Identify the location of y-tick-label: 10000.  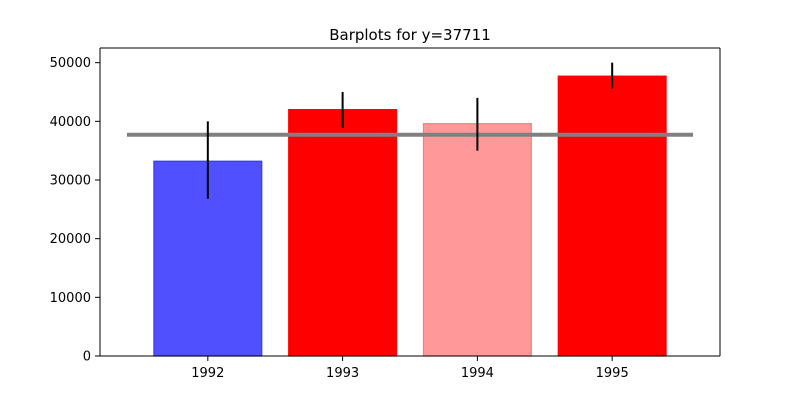
(70, 298).